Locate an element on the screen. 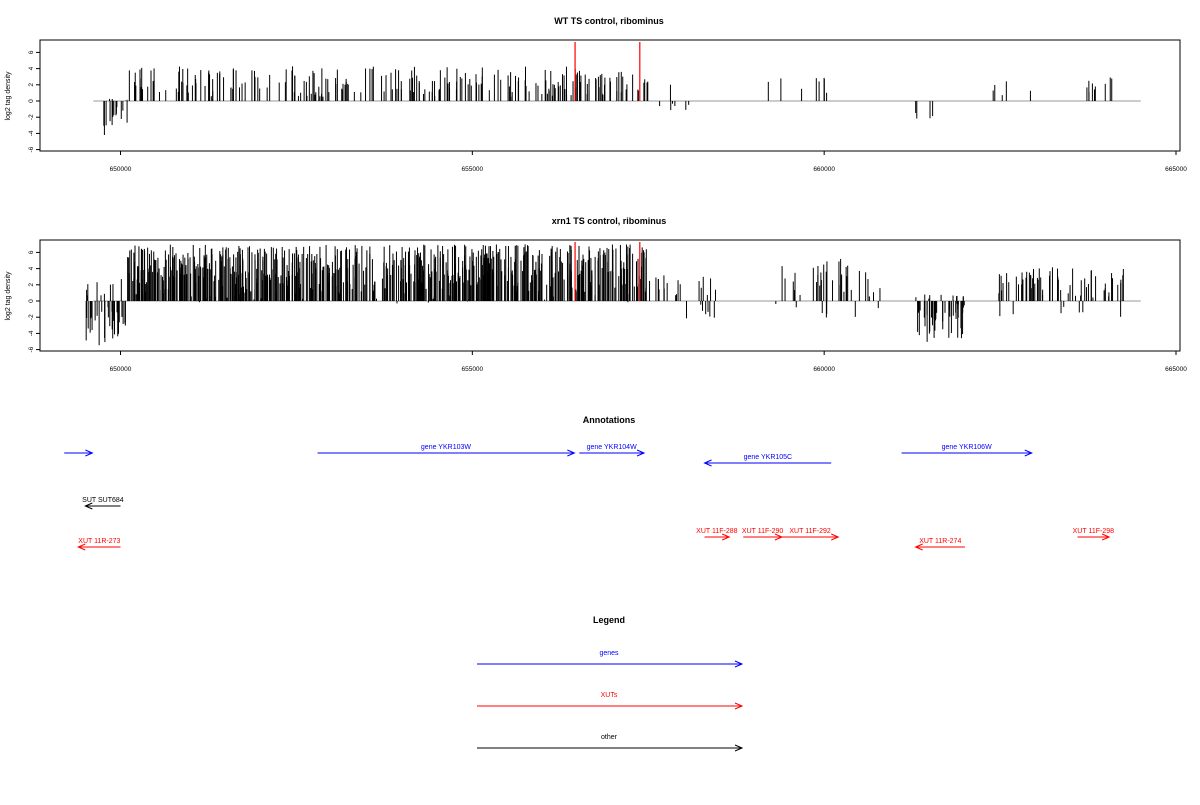  annotation-feature: XUT 11F-298 is located at coordinates (1093, 534).